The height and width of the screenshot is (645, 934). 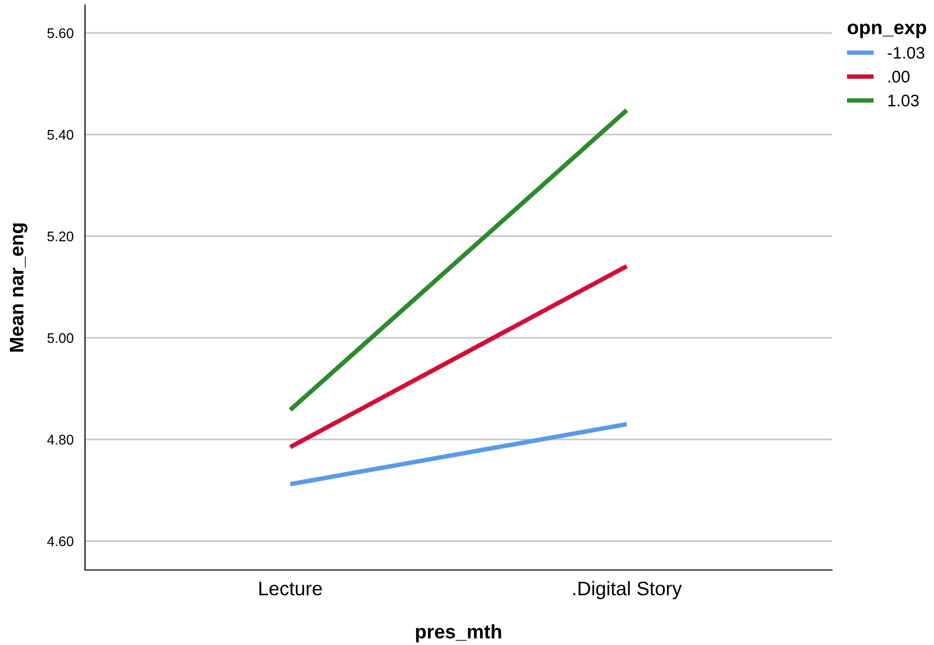 I want to click on y-tick-label: 4.80, so click(x=60, y=439).